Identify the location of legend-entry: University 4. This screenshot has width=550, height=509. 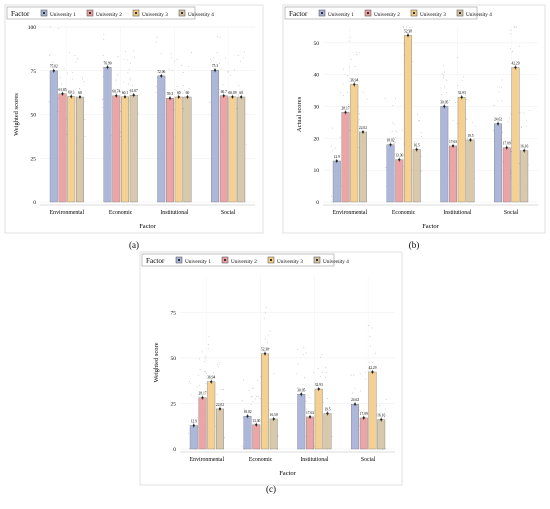
(336, 262).